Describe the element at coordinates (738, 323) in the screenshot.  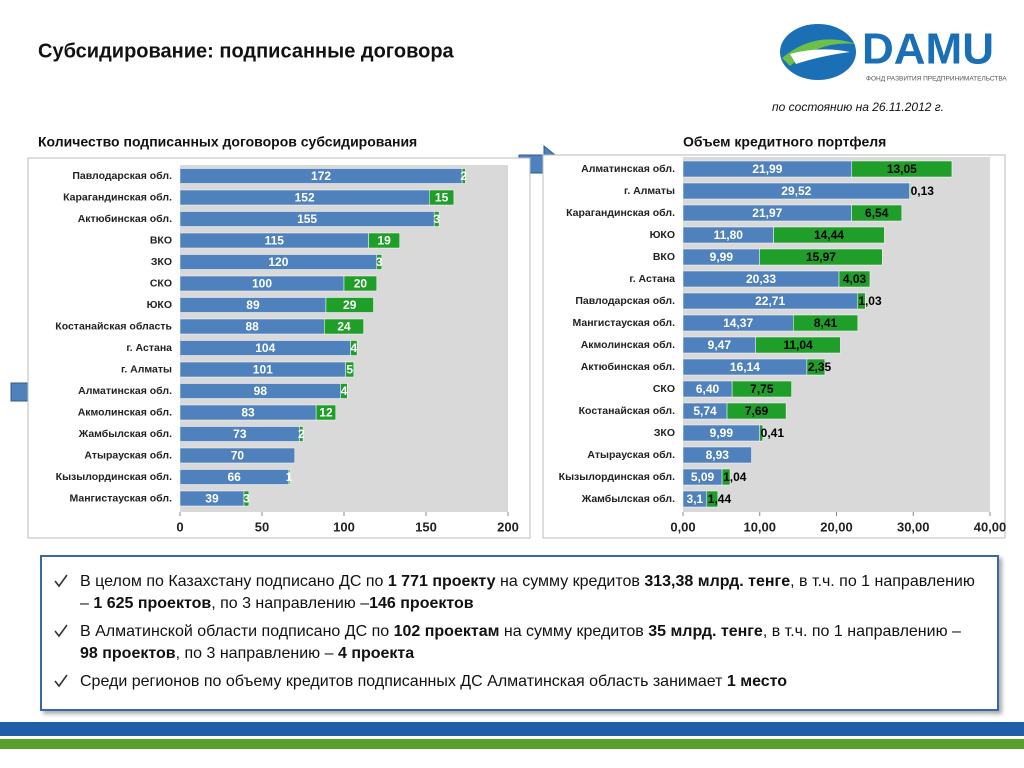
I see `value-label: 14,37` at that location.